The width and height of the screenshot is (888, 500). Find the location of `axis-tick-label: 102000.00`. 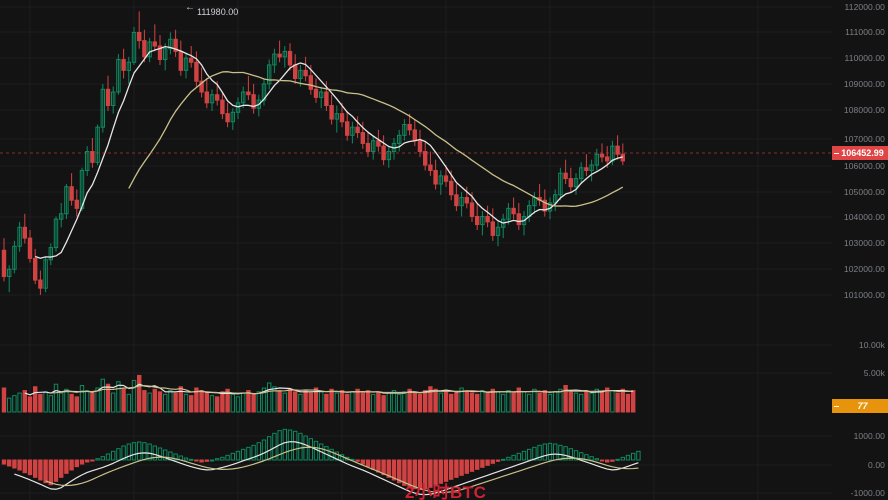

axis-tick-label: 102000.00 is located at coordinates (864, 269).